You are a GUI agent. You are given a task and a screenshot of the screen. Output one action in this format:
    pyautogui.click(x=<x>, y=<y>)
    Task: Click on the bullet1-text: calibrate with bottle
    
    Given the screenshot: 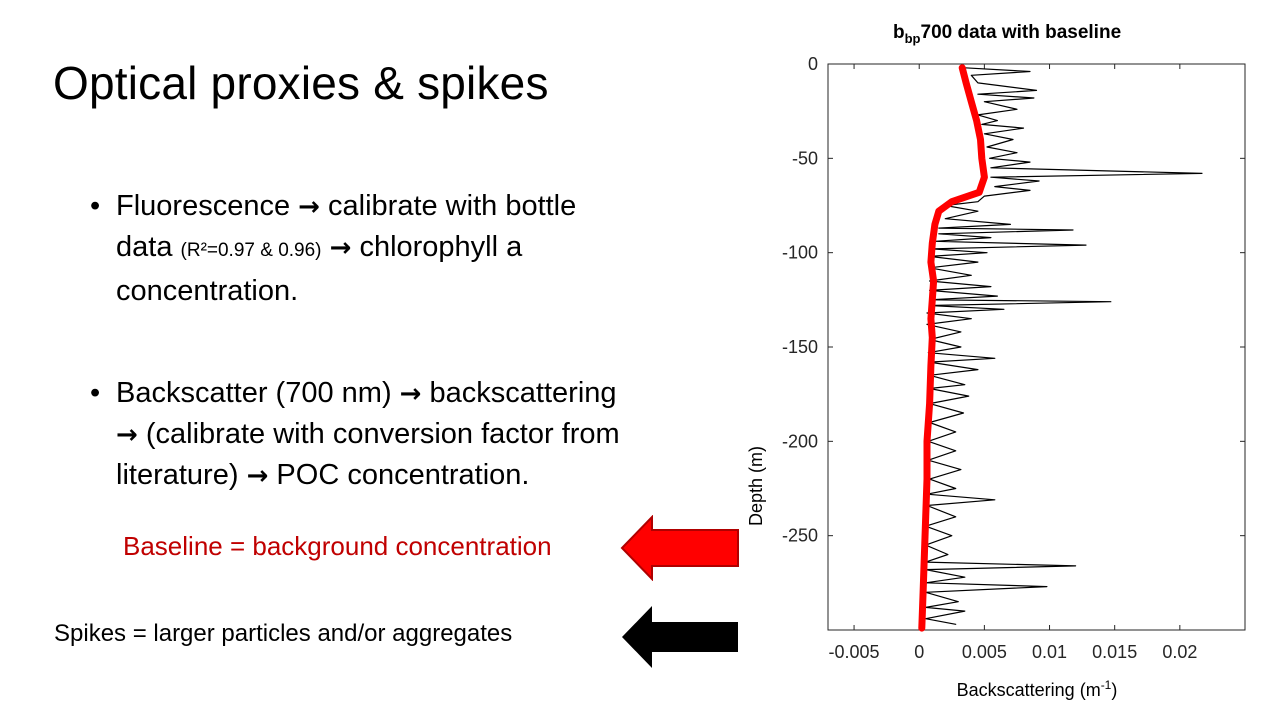 What is the action you would take?
    pyautogui.click(x=452, y=206)
    